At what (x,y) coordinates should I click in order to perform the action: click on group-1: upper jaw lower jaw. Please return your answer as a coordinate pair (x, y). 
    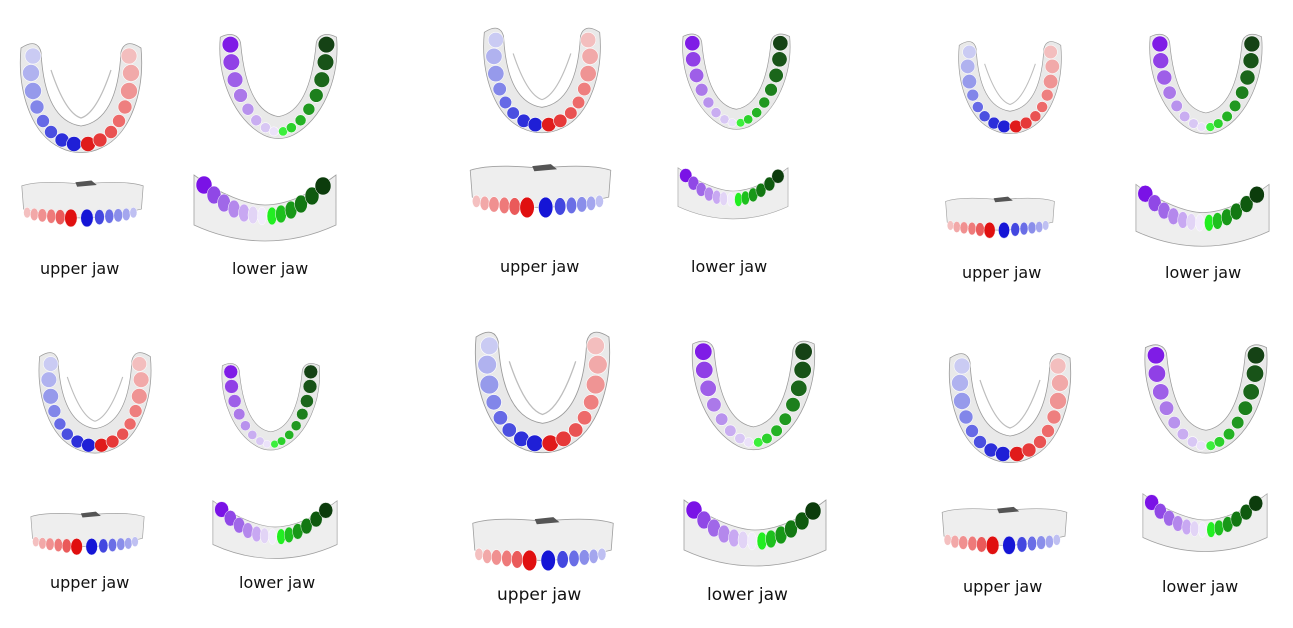
    Looking at the image, I should click on (180, 150).